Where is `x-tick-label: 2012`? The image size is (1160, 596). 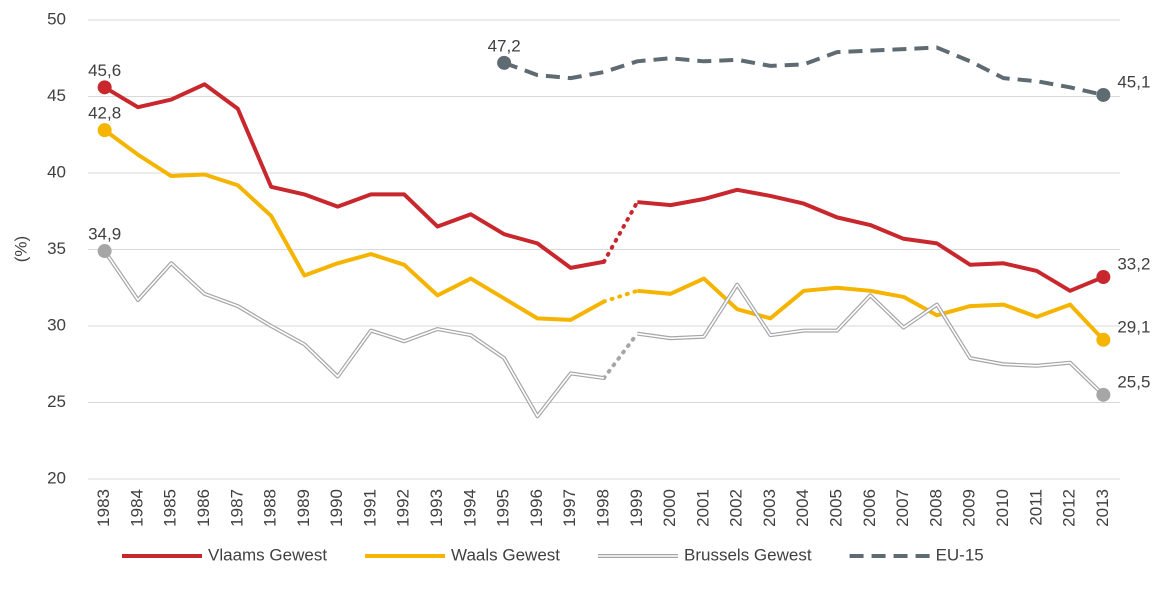
x-tick-label: 2012 is located at coordinates (1069, 508).